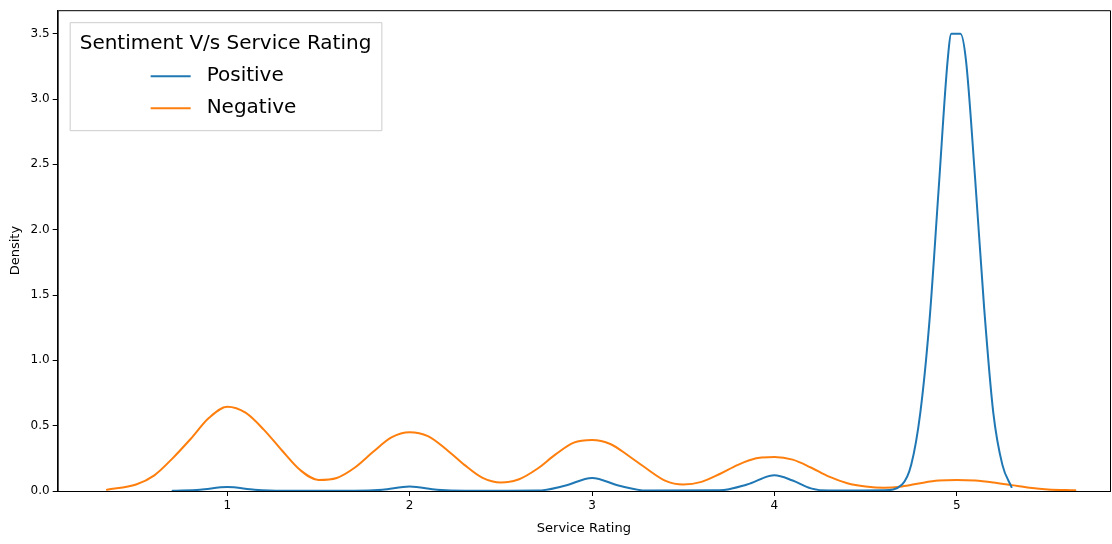 The height and width of the screenshot is (544, 1112). I want to click on y-tick-label: 3.5, so click(40, 32).